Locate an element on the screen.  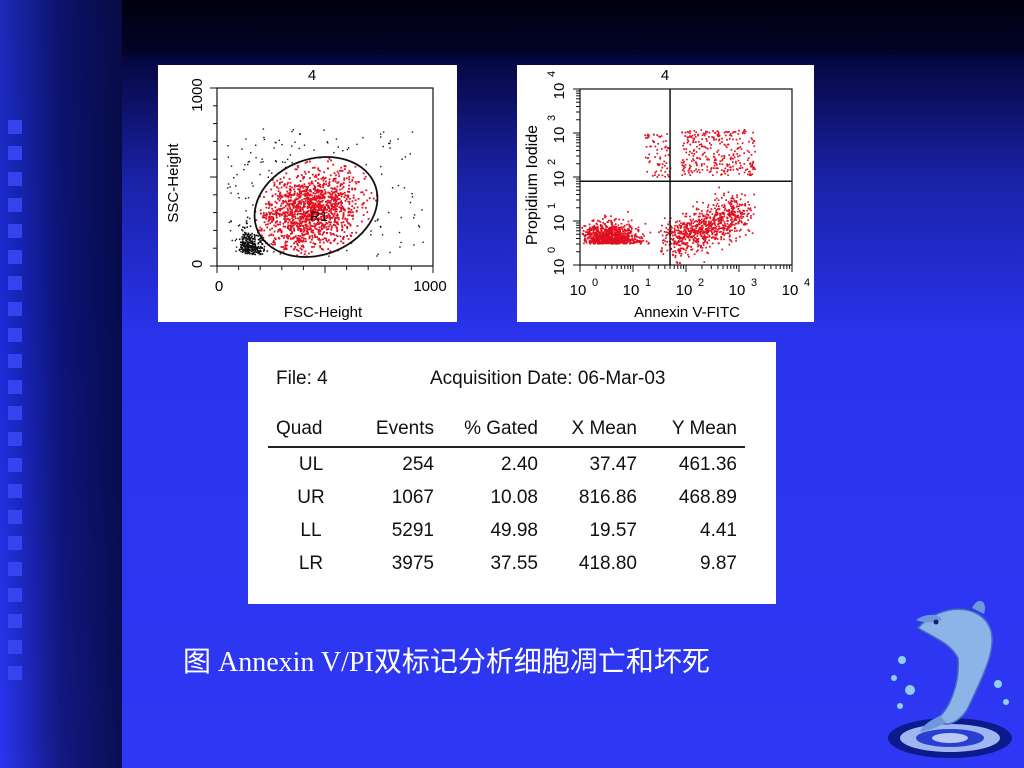
stats-header-row: Quad Events % Gated X Mean Y Mean is located at coordinates (506, 433).